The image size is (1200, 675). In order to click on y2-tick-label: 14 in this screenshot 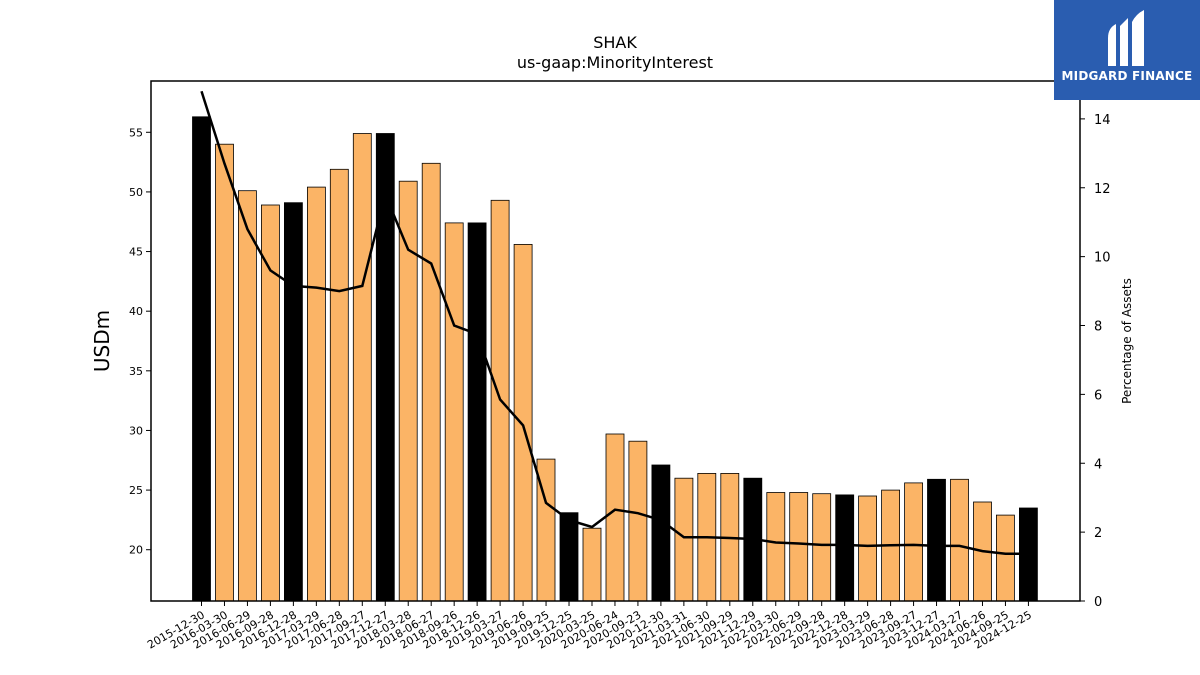, I will do `click(1102, 120)`.